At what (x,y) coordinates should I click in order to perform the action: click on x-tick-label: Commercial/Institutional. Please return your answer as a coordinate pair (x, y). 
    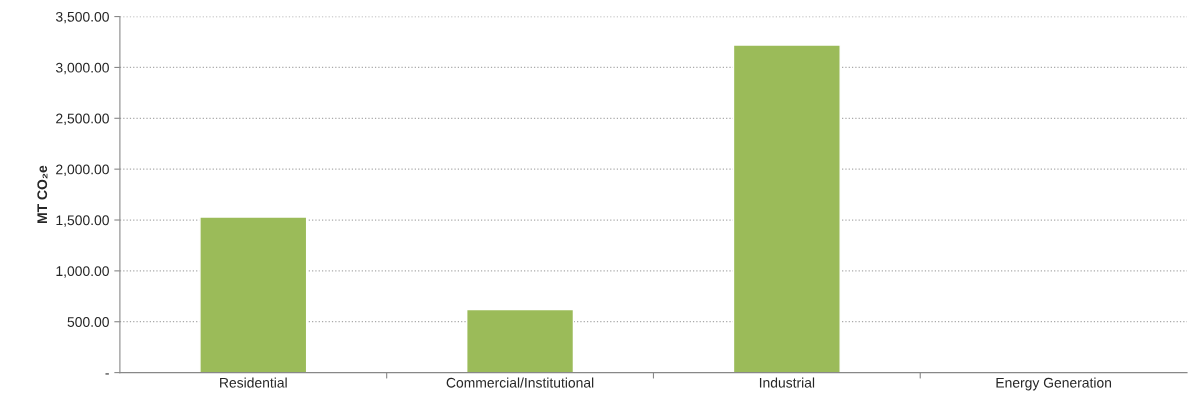
    Looking at the image, I should click on (520, 382).